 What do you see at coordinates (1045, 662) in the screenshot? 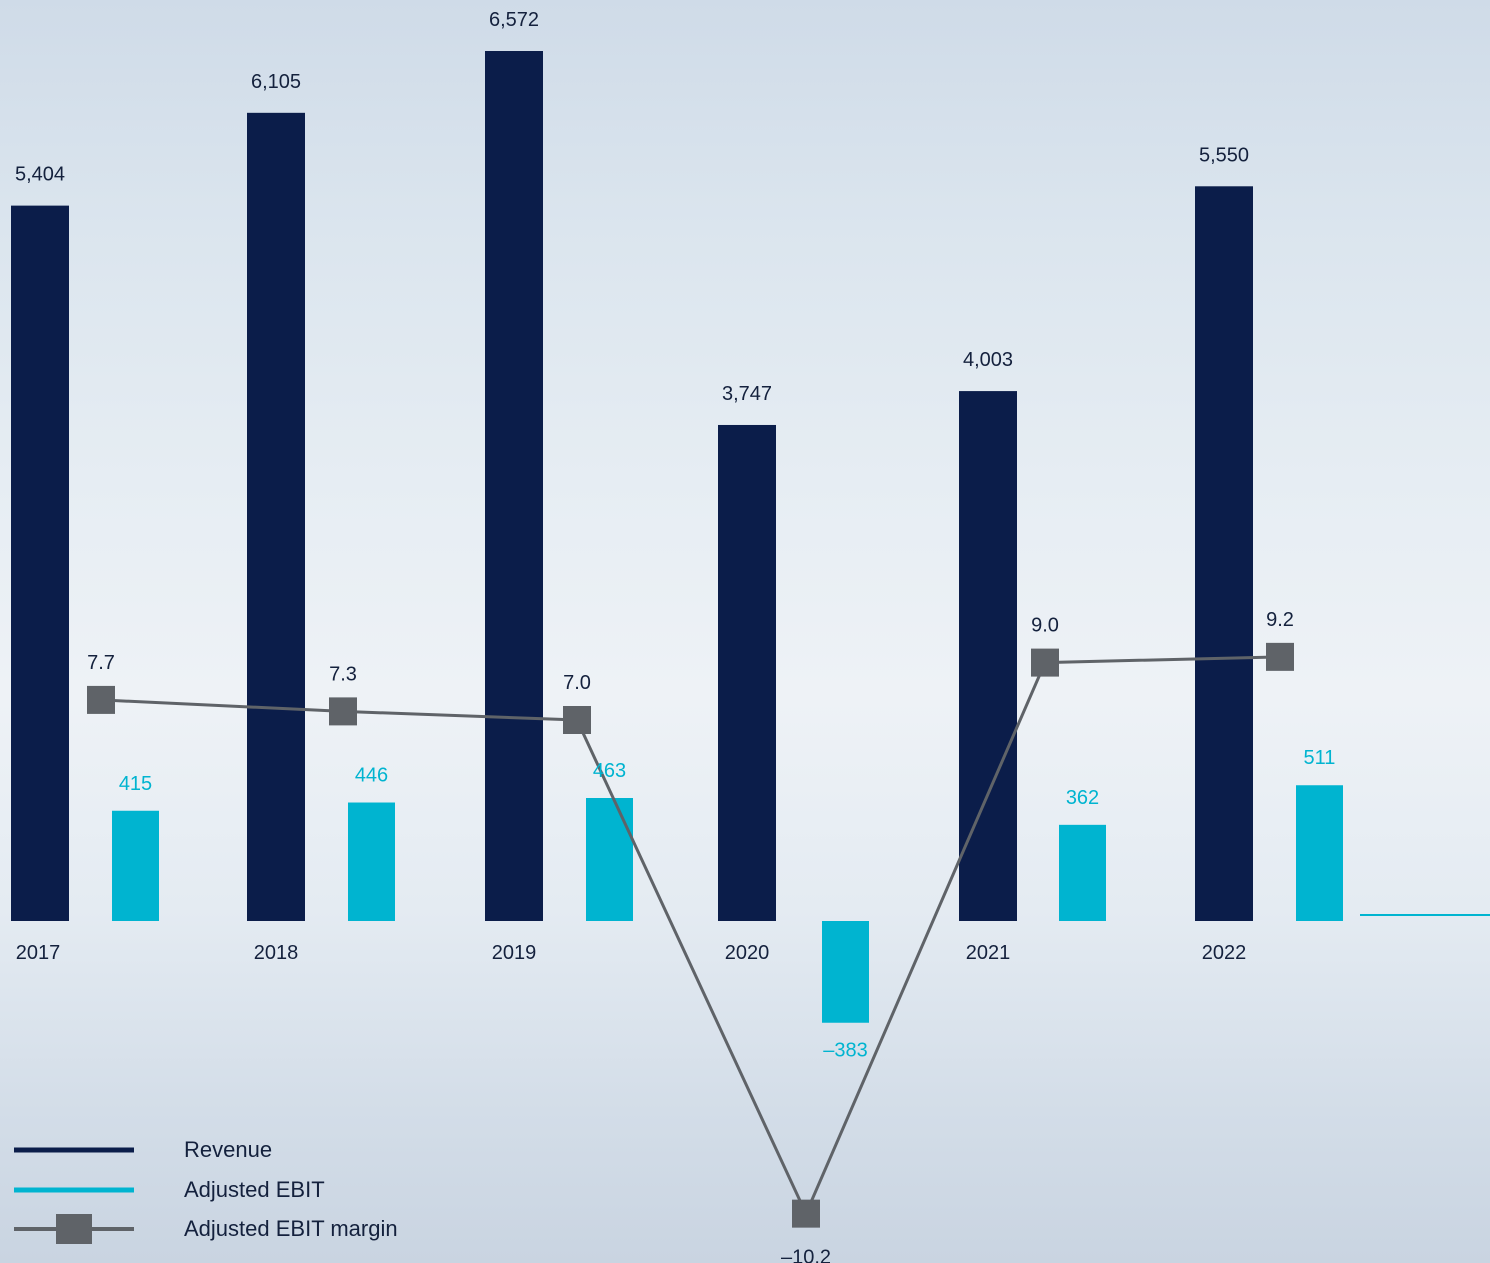
I see `margin-marker-2021` at bounding box center [1045, 662].